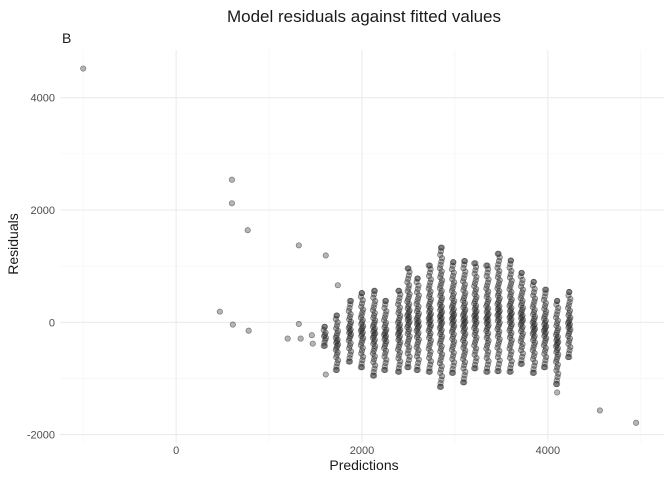 The width and height of the screenshot is (672, 480). I want to click on x-tick-labels: 0 2000 4000, so click(366, 451).